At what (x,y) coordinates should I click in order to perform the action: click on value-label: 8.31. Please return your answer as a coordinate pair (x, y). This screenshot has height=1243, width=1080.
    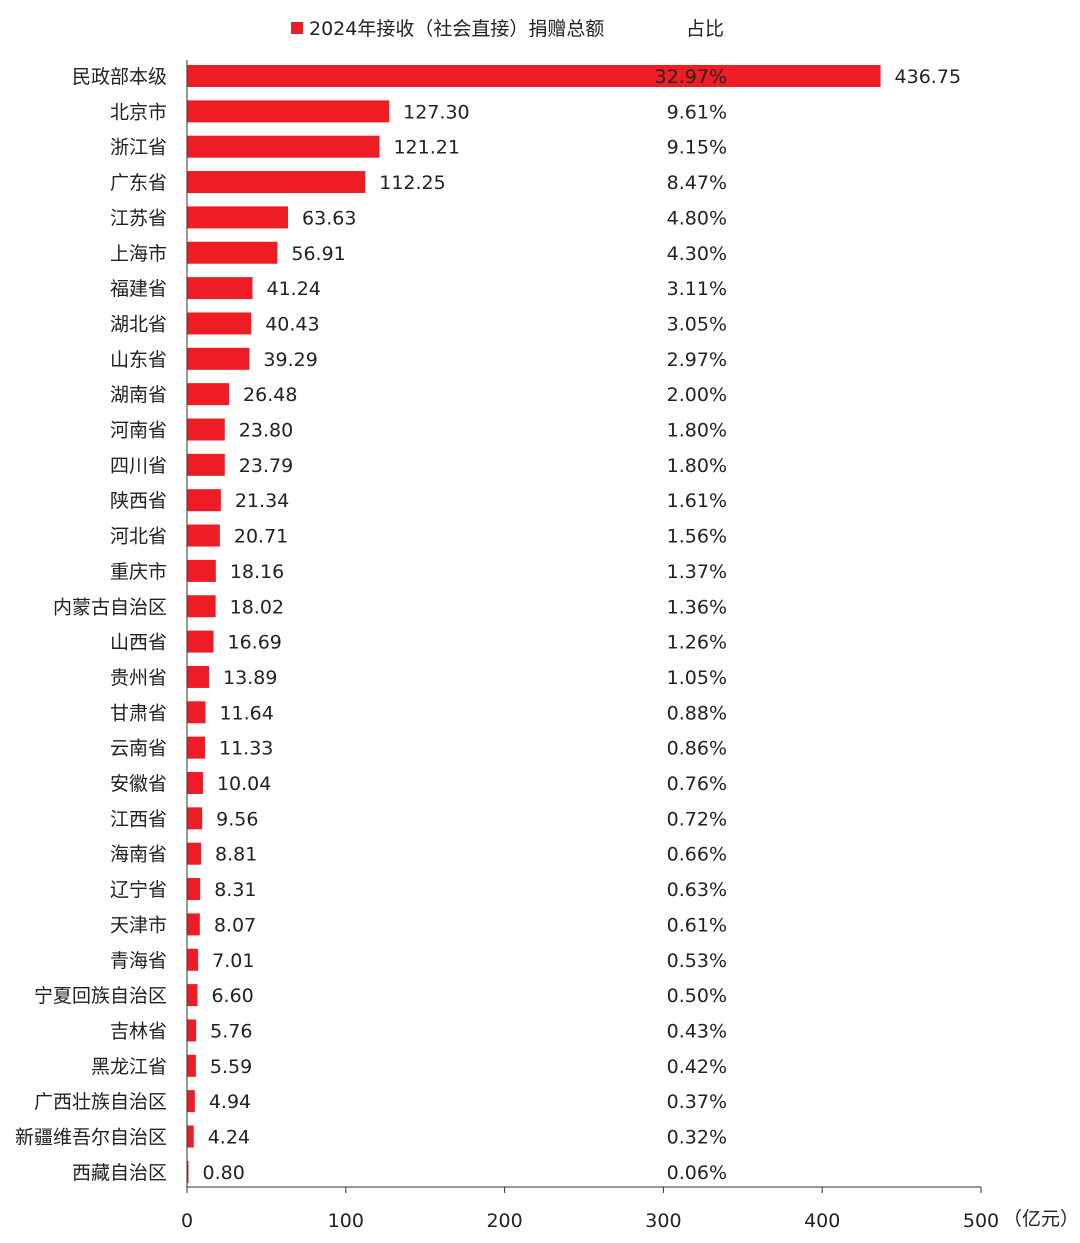
    Looking at the image, I should click on (235, 890).